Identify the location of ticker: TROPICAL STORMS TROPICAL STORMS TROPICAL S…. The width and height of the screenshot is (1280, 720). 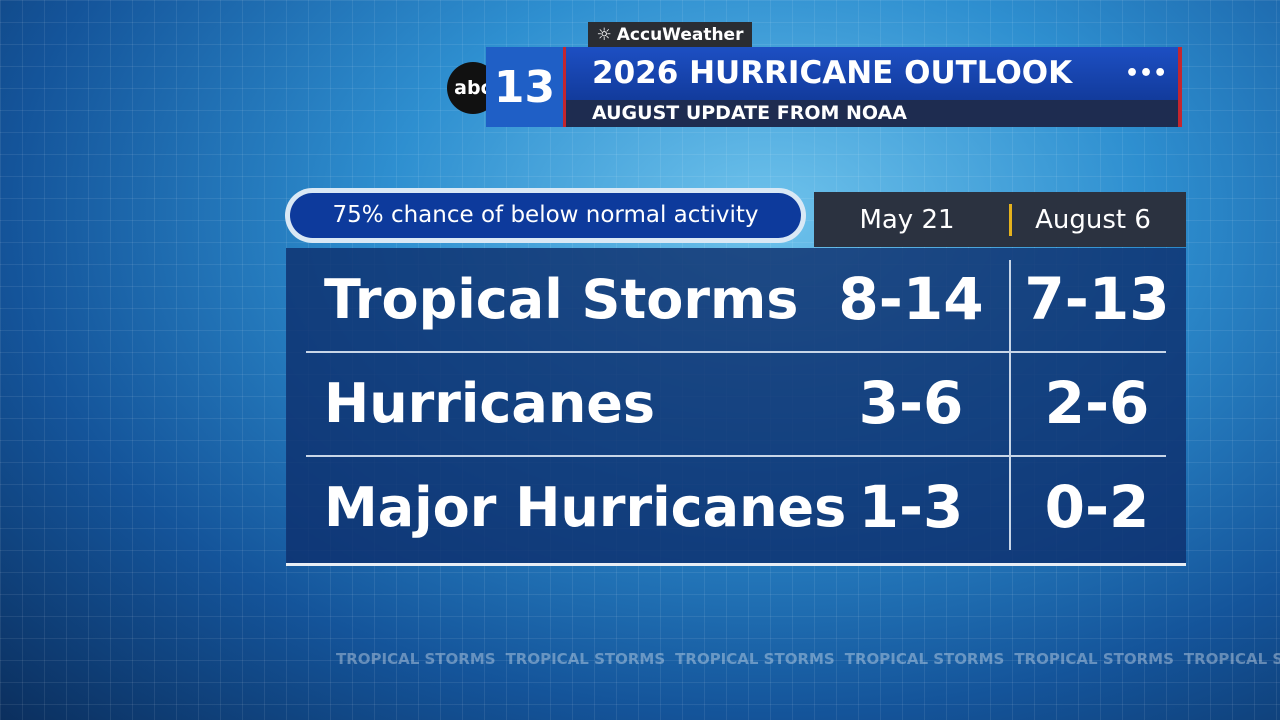
(808, 659).